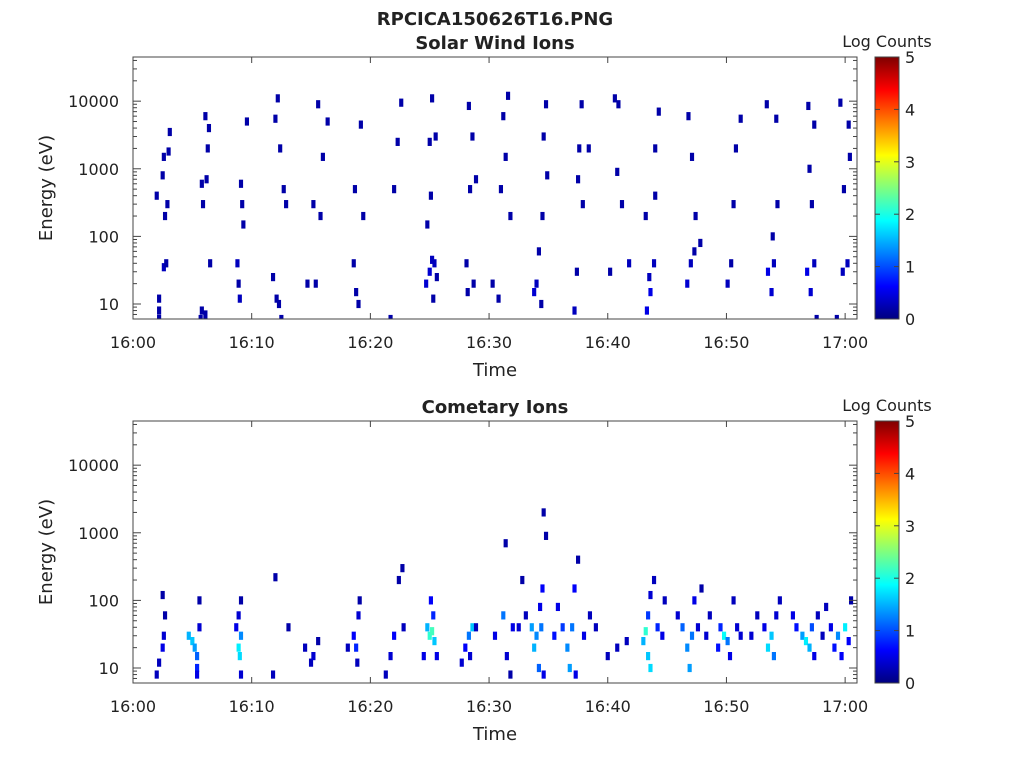  Describe the element at coordinates (98, 169) in the screenshot. I see `y-tick-label: 1000` at that location.